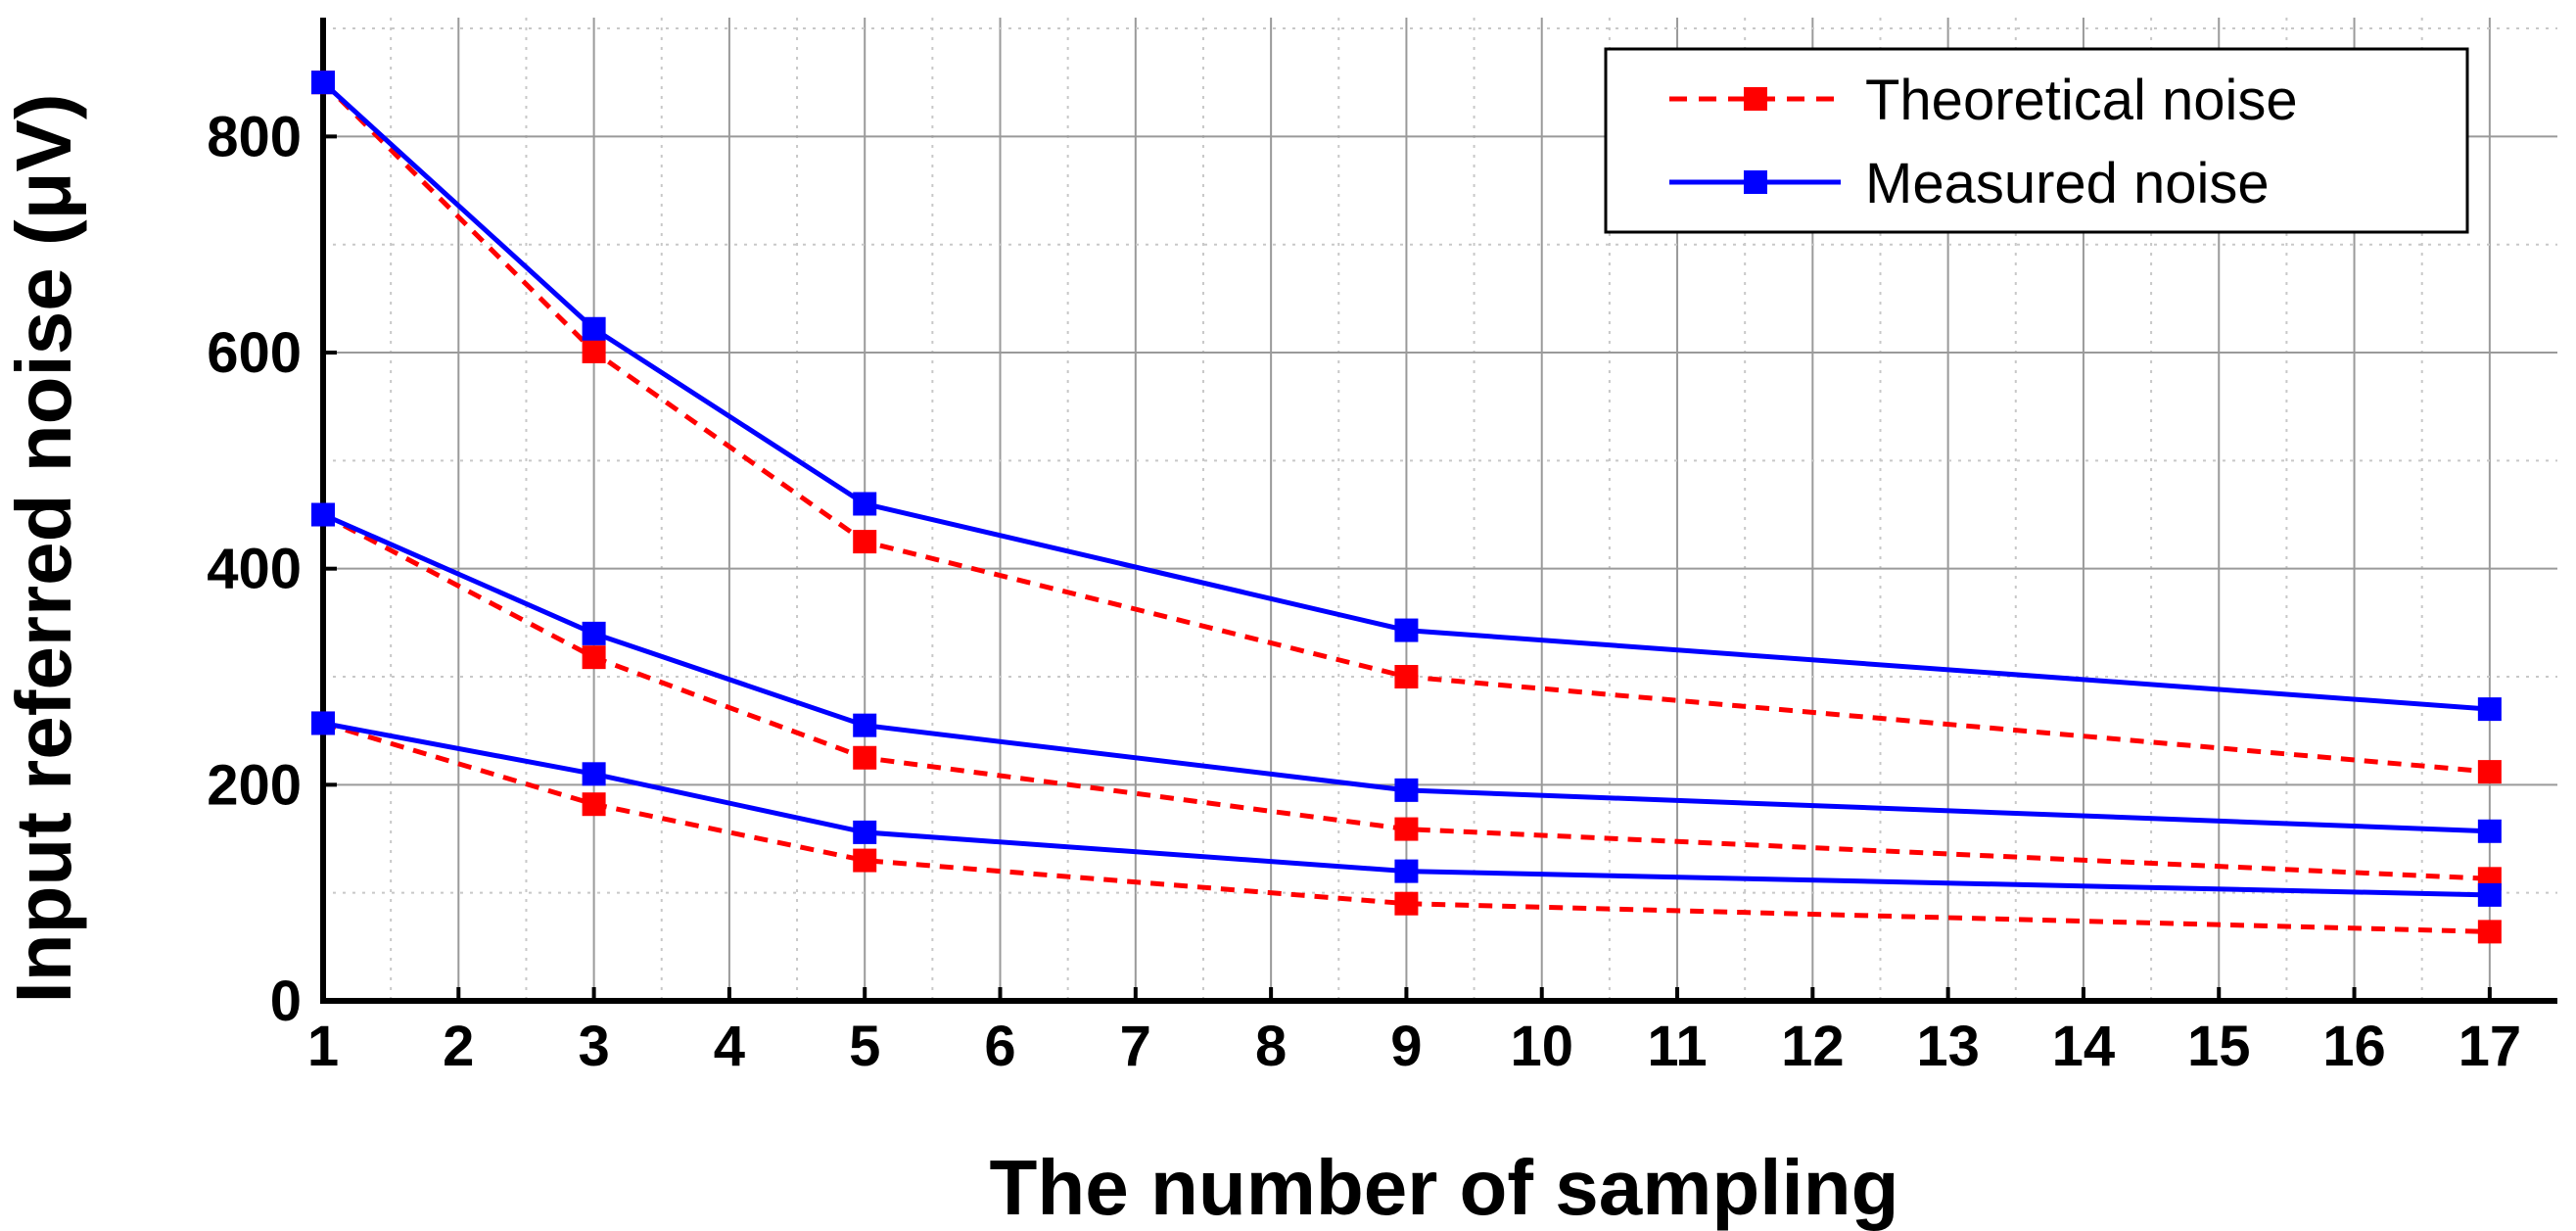  I want to click on legend-measured-label: Measured noise, so click(2068, 183).